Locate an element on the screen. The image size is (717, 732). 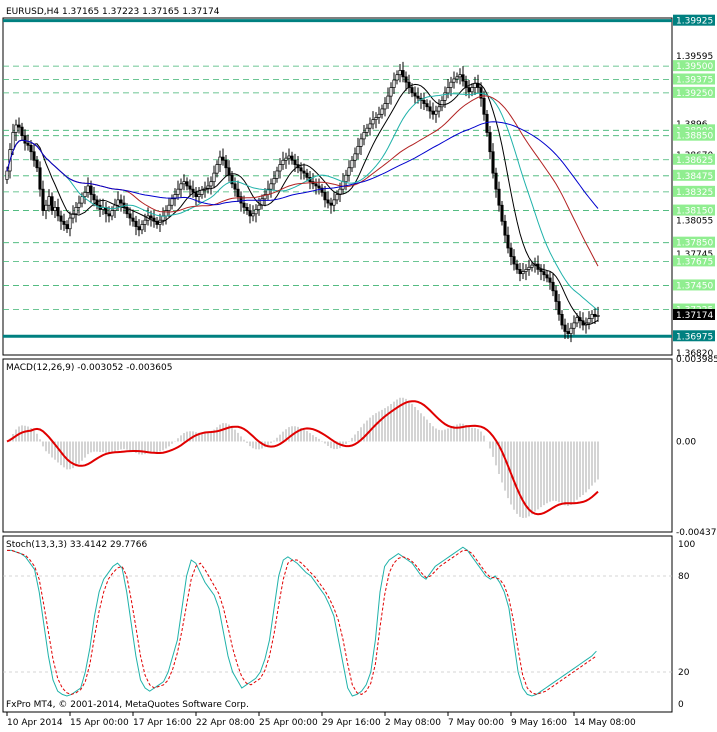
level-label: 1.38325 is located at coordinates (694, 193).